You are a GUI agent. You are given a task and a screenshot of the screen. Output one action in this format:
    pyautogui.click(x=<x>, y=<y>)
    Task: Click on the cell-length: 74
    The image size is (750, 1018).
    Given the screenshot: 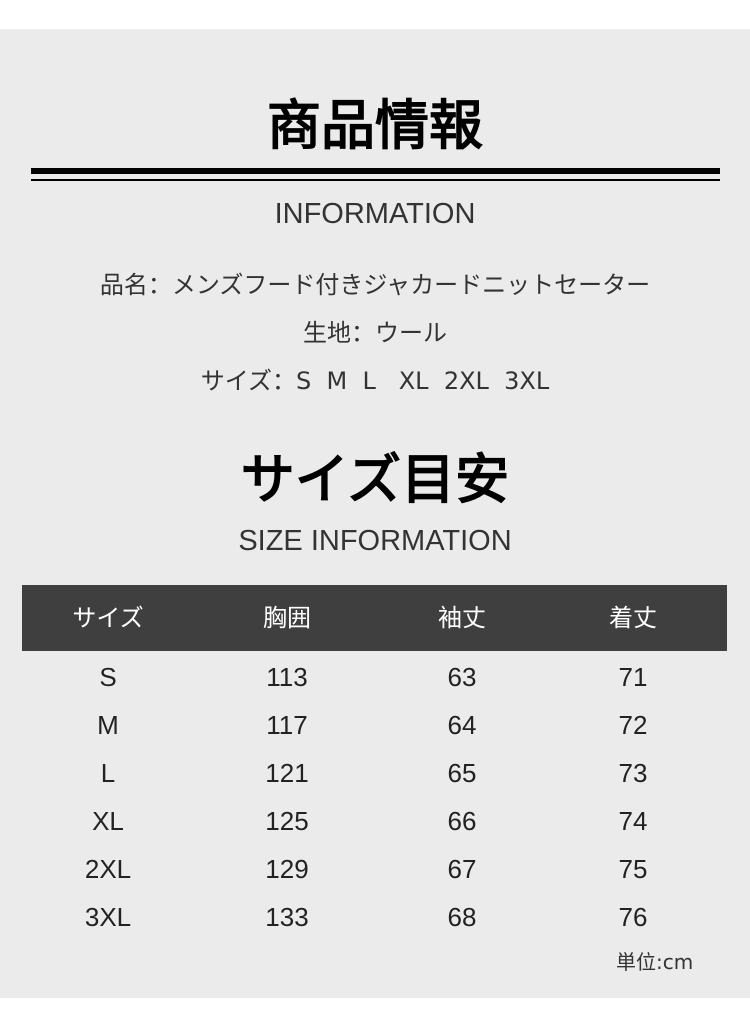 What is the action you would take?
    pyautogui.click(x=633, y=821)
    